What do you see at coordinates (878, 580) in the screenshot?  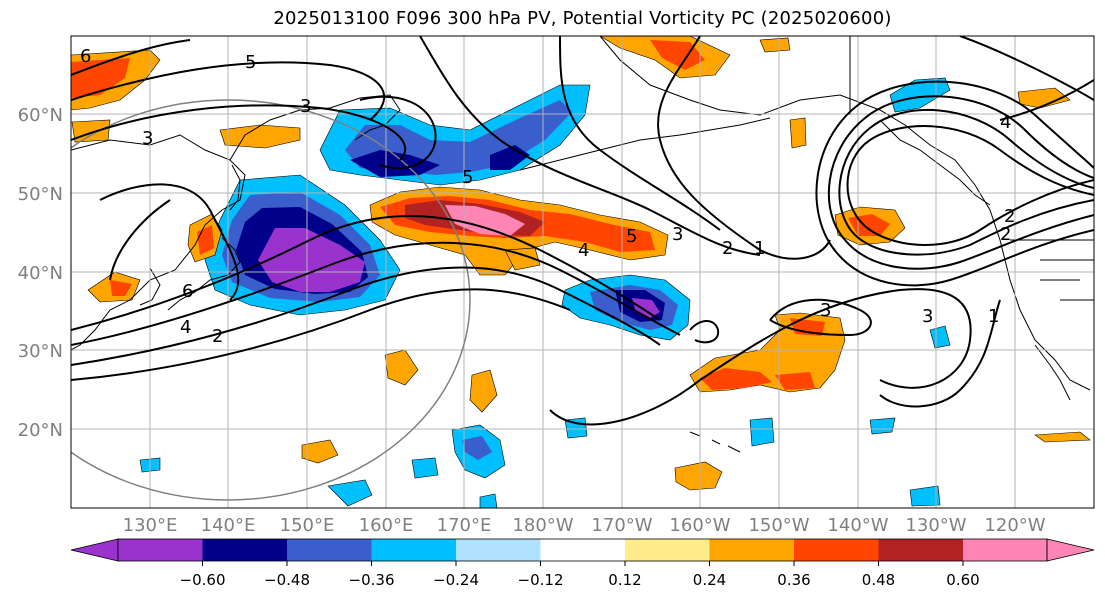 I see `colorbar-tick-label: 0.48` at bounding box center [878, 580].